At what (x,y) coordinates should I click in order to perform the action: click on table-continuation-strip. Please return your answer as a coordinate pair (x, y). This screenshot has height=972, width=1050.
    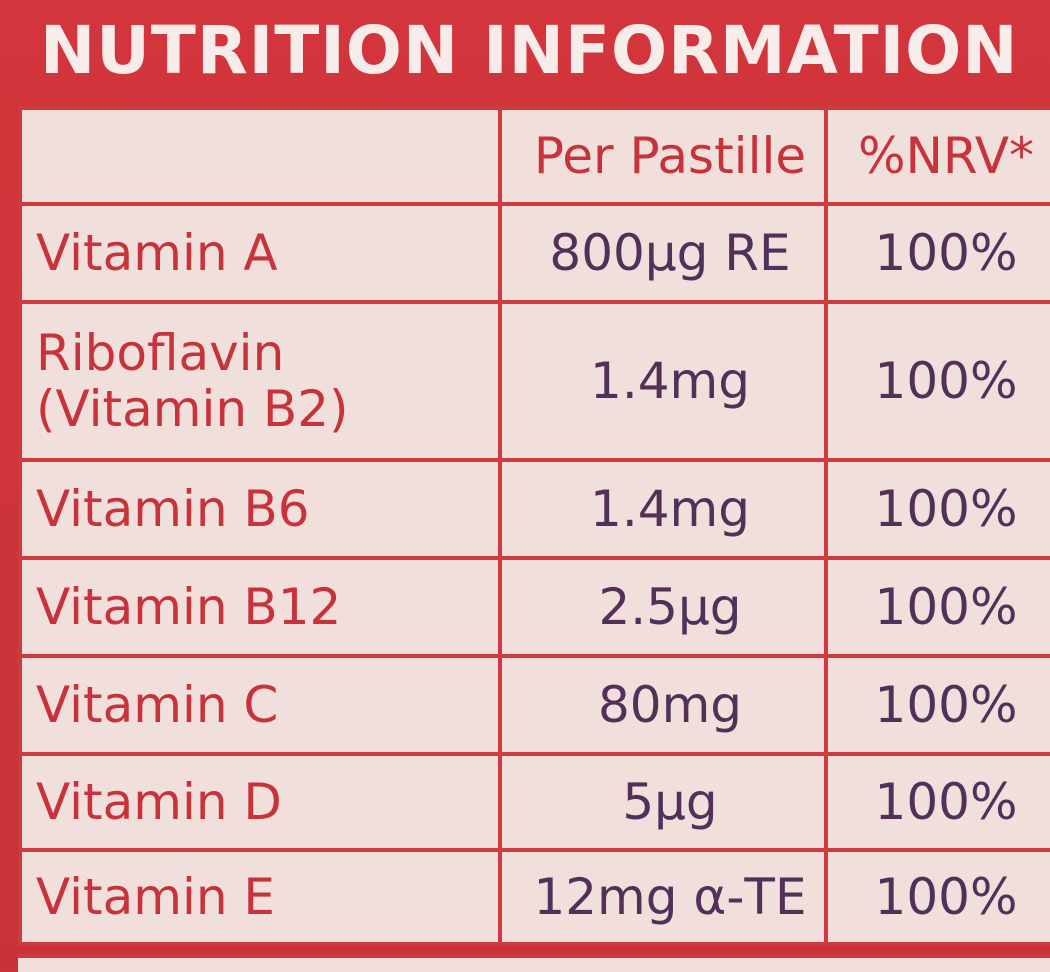
    Looking at the image, I should click on (534, 963).